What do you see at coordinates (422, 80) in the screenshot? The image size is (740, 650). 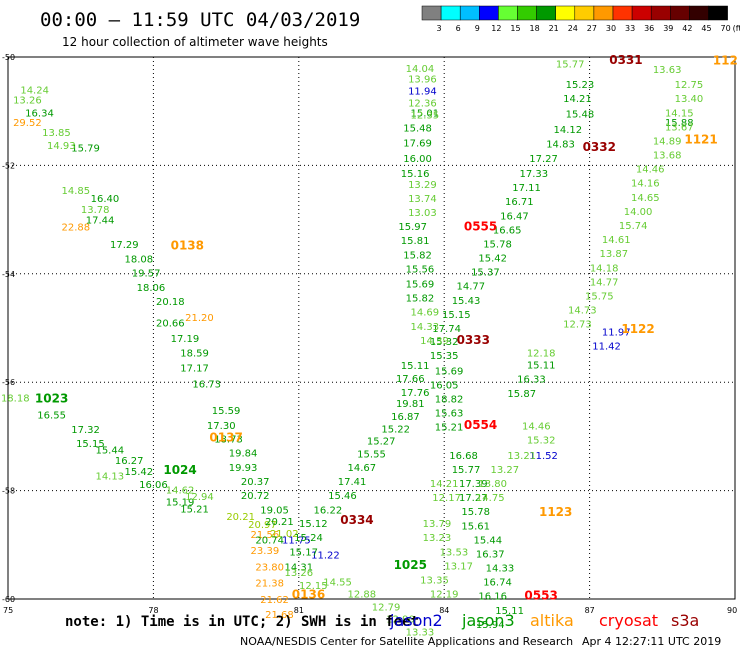 I see `swh-point-label: 13.96` at bounding box center [422, 80].